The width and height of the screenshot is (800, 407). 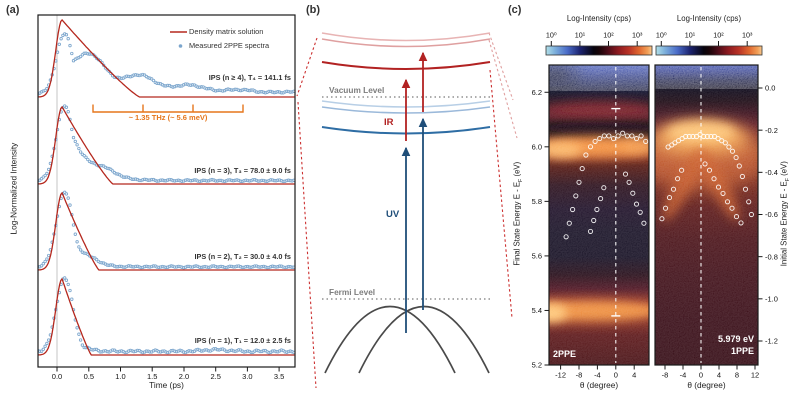 I want to click on heatmap-1ppe-xlabel: θ (degree), so click(x=706, y=385).